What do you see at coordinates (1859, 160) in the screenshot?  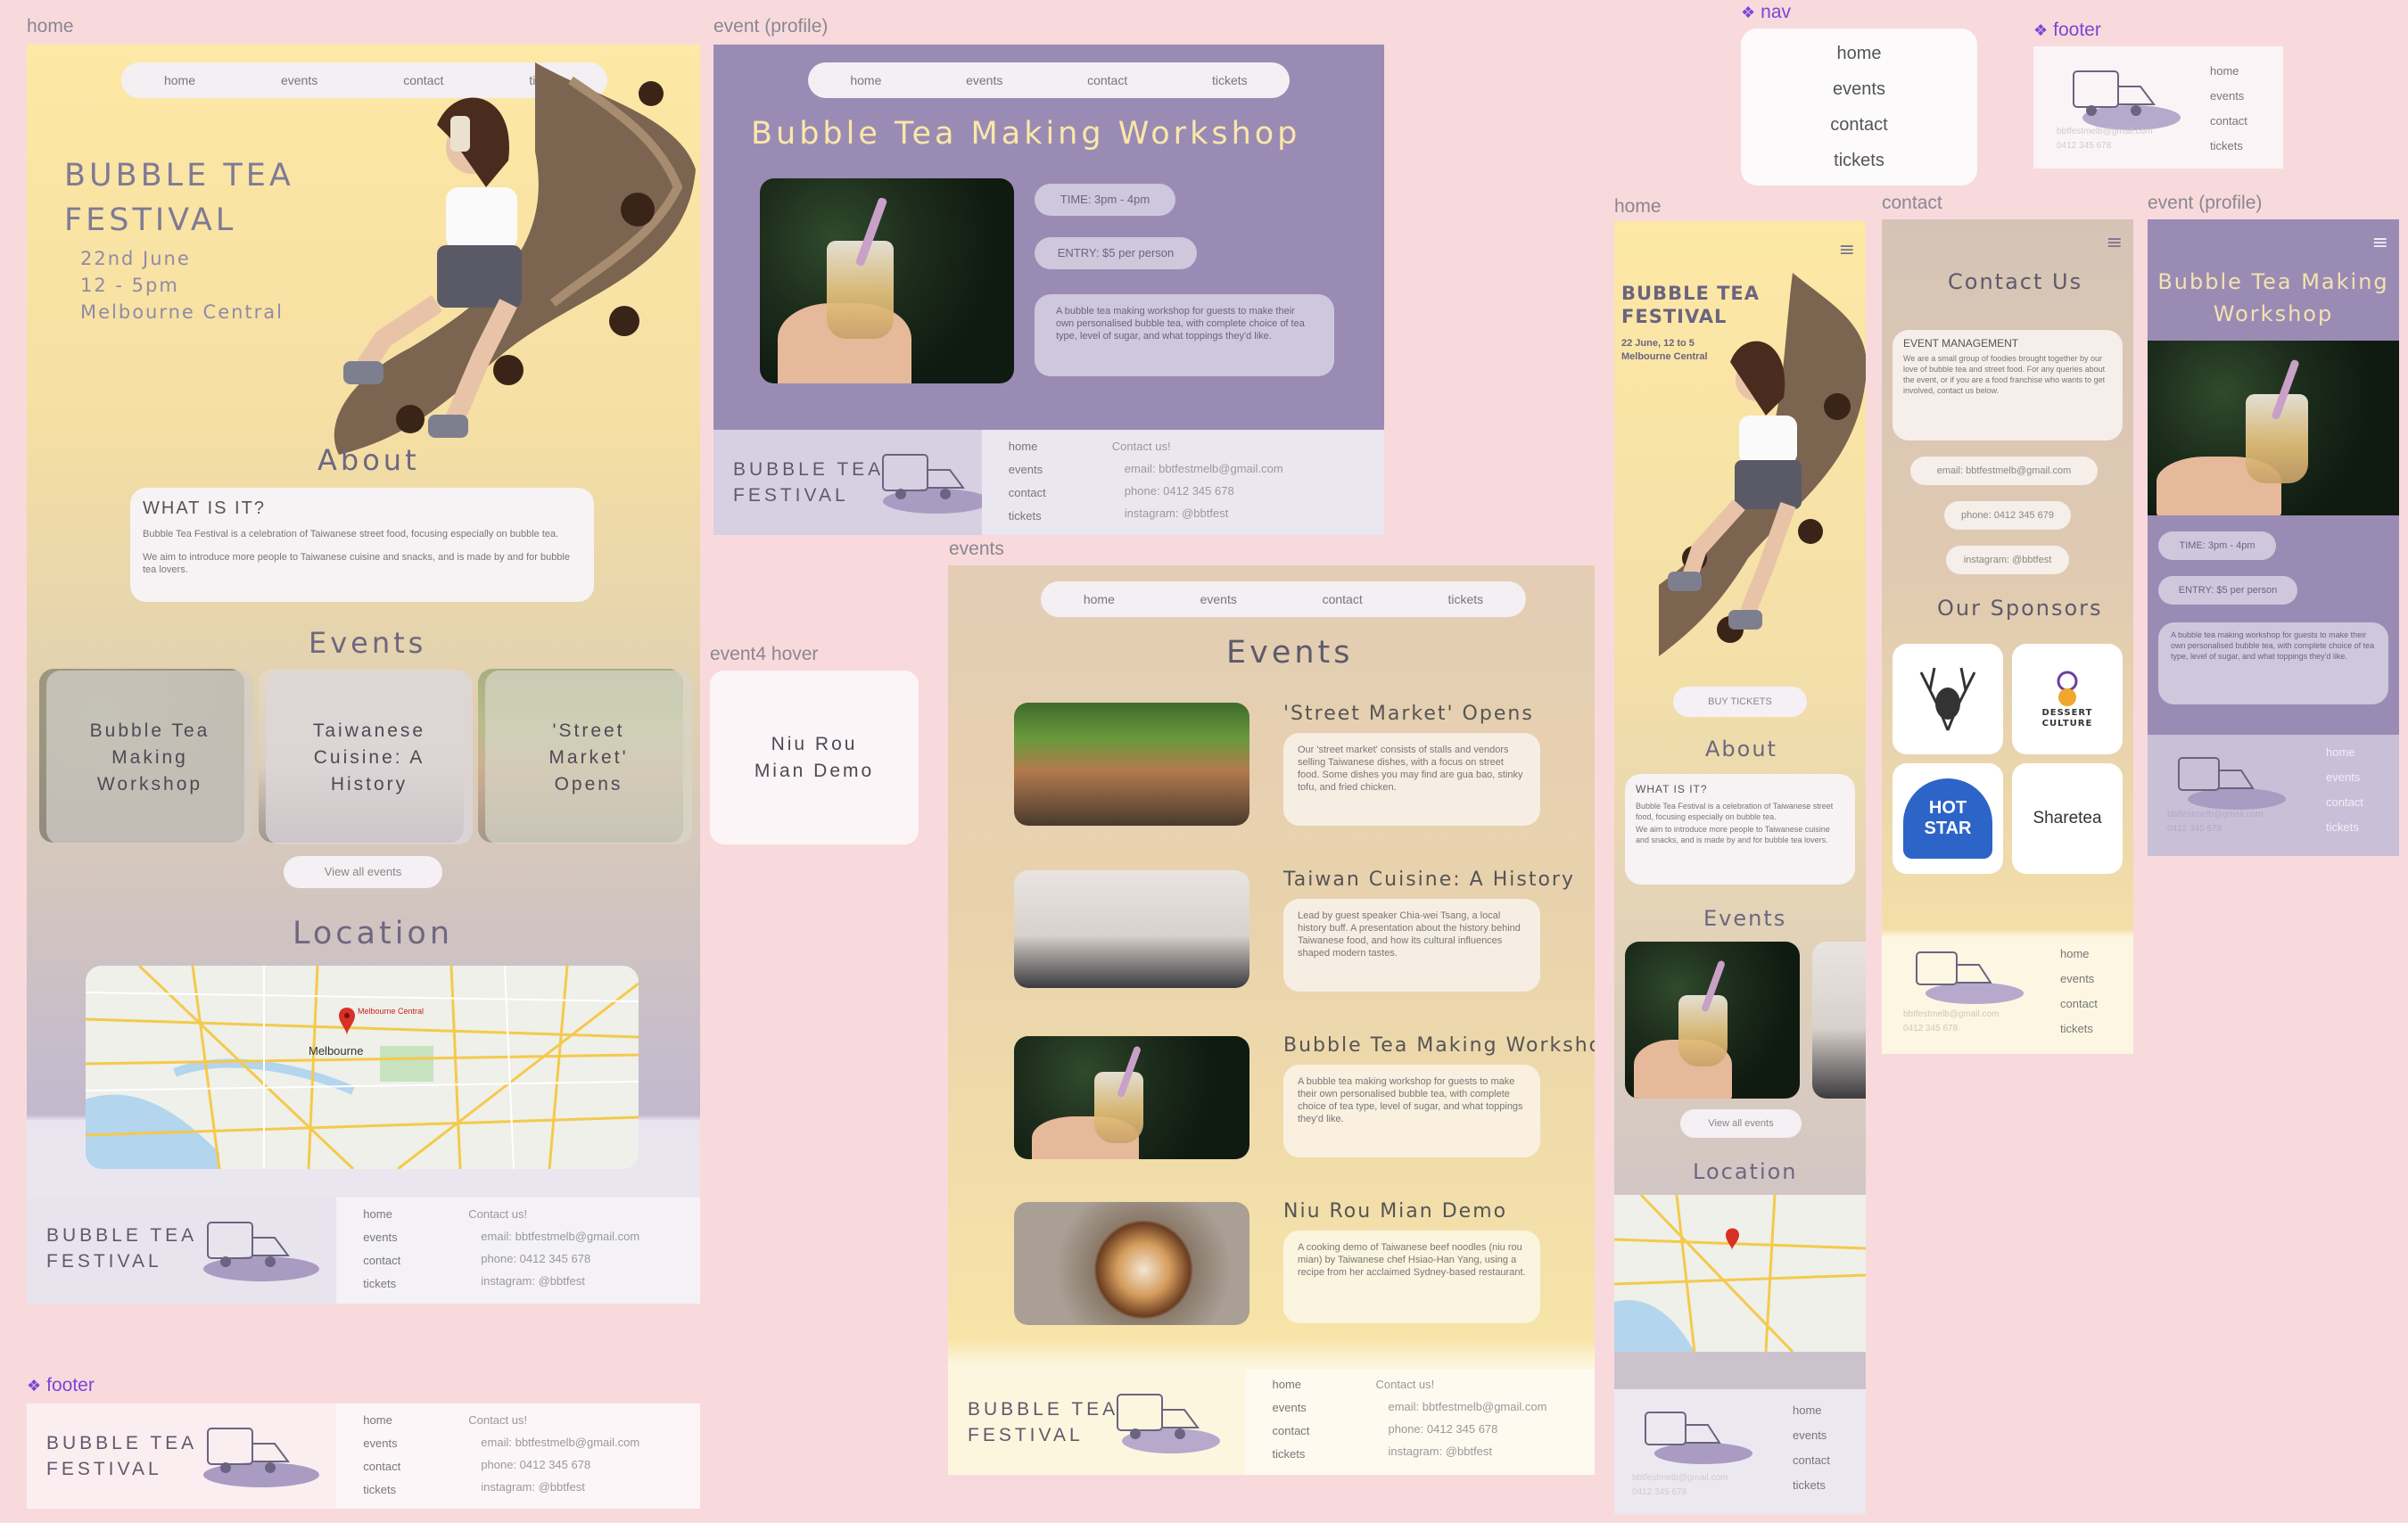 I see `nav-comp-tickets: tickets` at bounding box center [1859, 160].